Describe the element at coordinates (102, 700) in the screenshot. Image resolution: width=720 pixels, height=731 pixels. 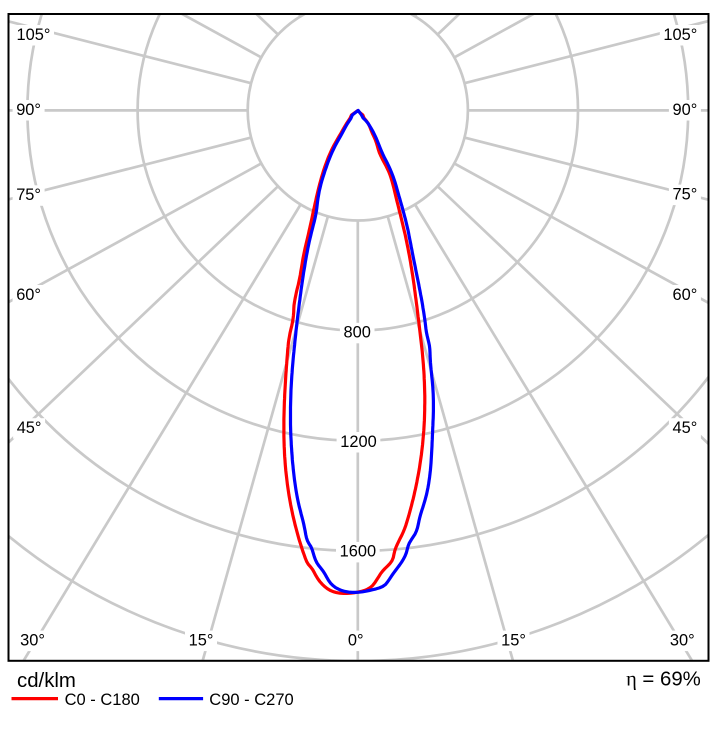
I see `svg-text: C0 - C180` at that location.